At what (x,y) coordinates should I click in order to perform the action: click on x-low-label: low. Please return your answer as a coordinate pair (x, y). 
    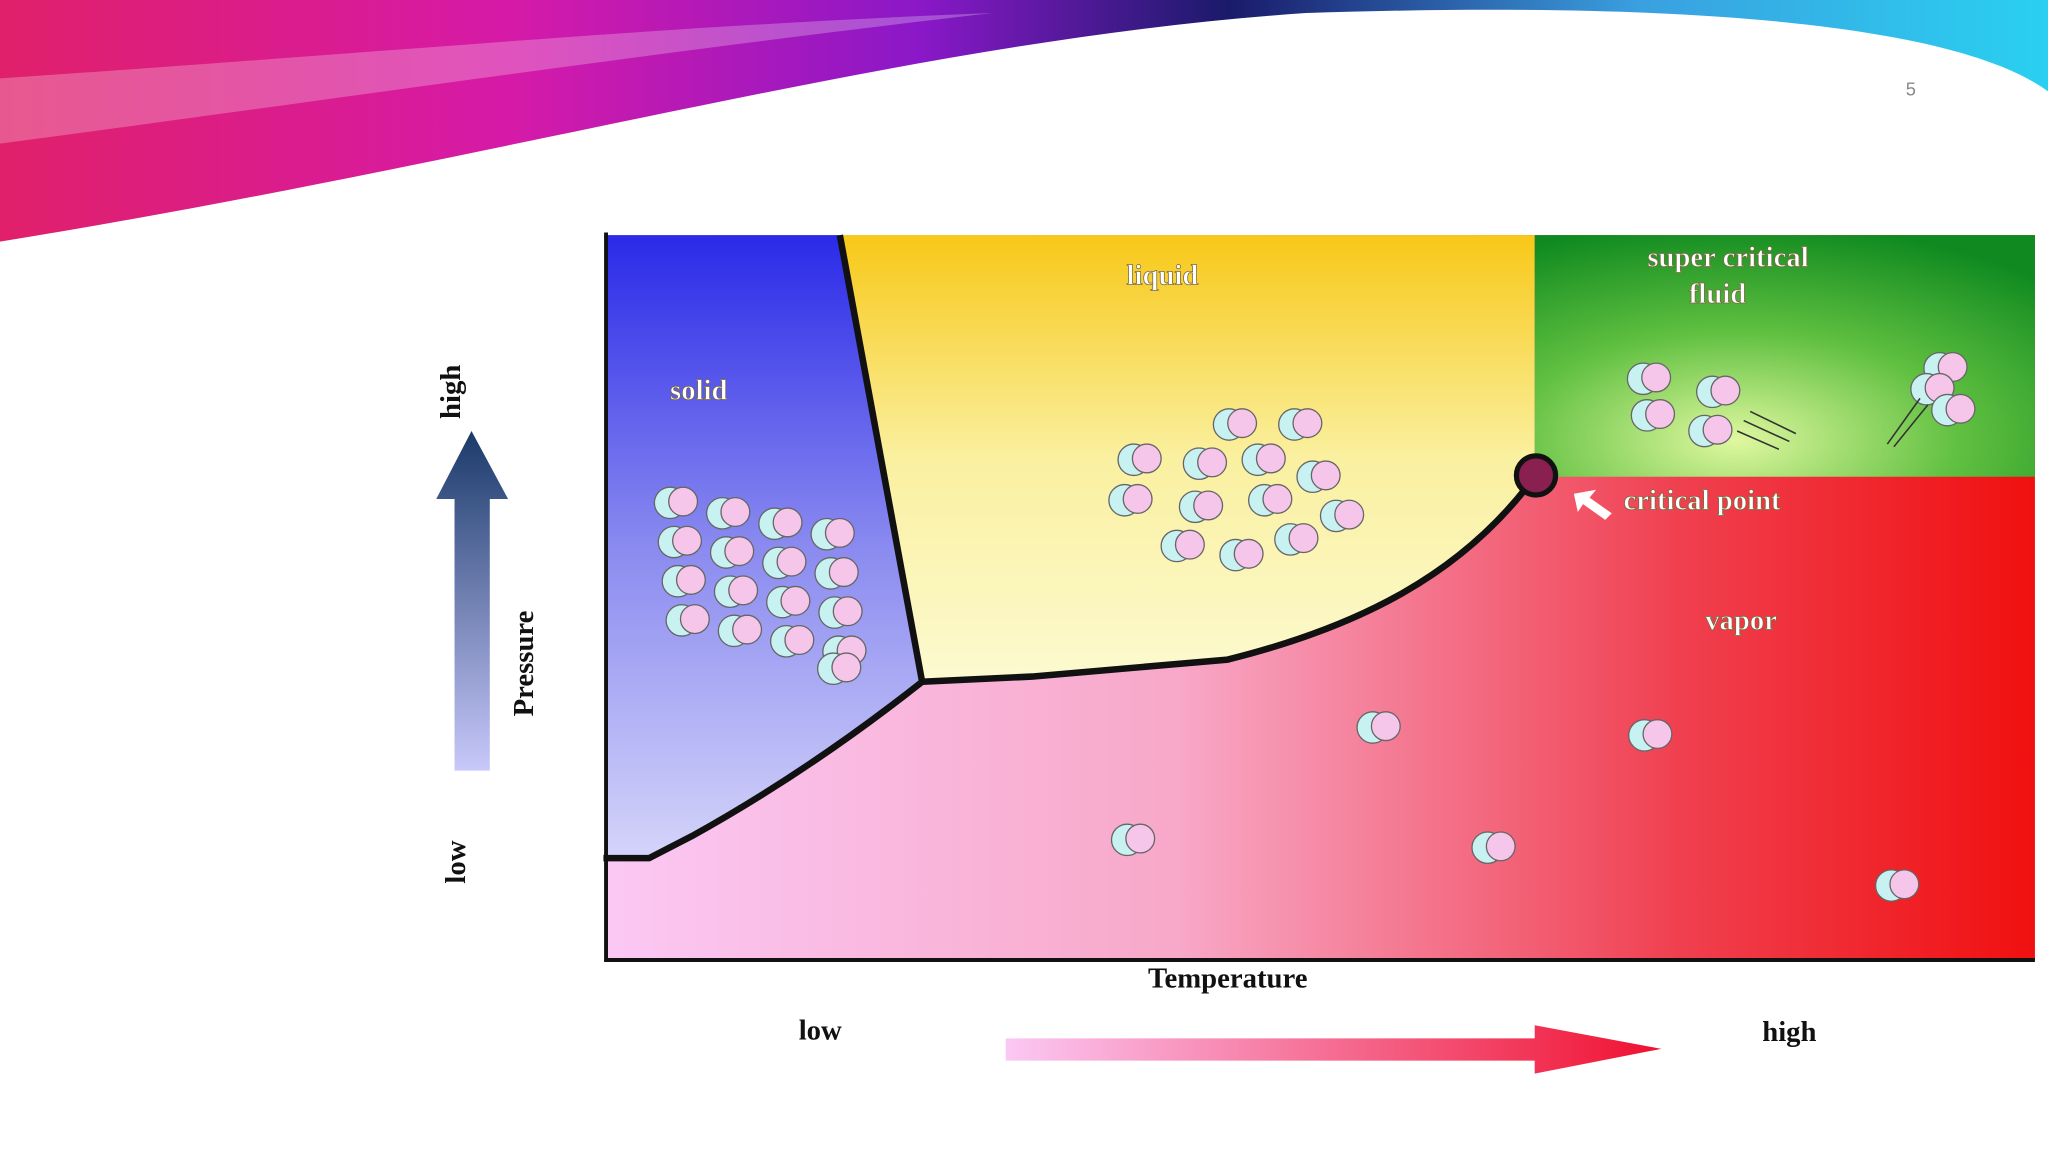
    Looking at the image, I should click on (820, 1031).